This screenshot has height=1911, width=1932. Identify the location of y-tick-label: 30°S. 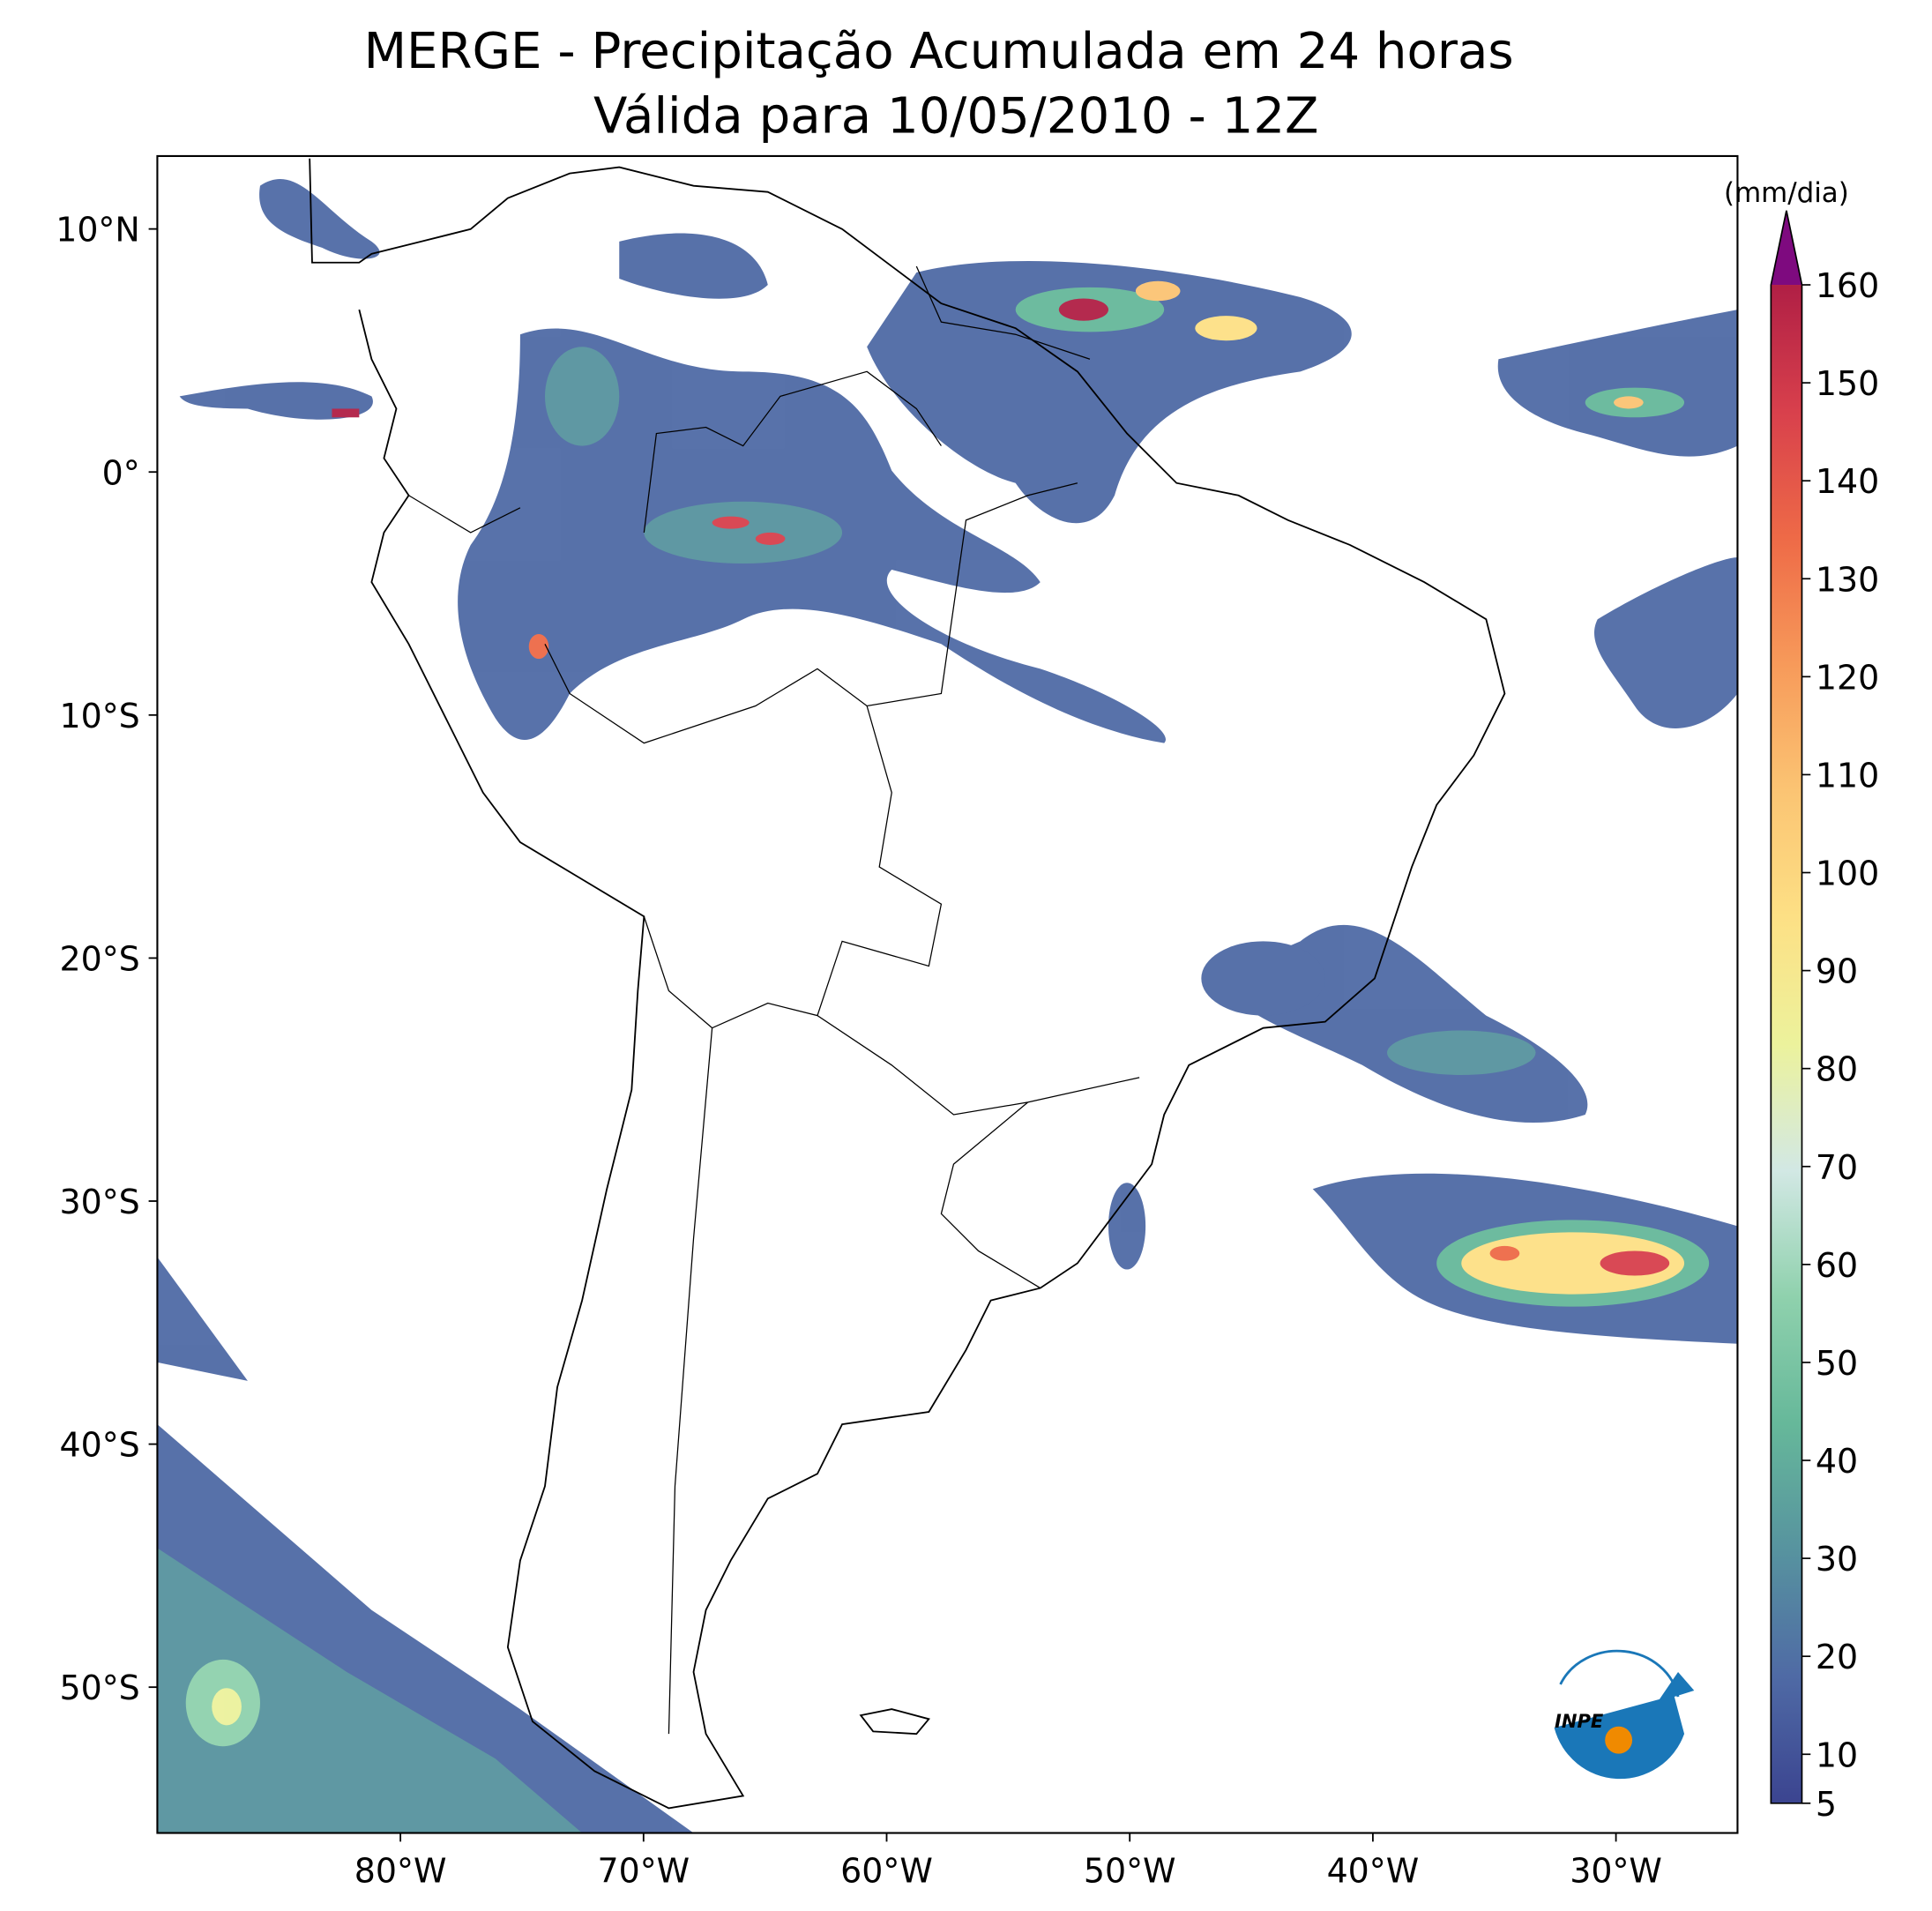
(100, 1202).